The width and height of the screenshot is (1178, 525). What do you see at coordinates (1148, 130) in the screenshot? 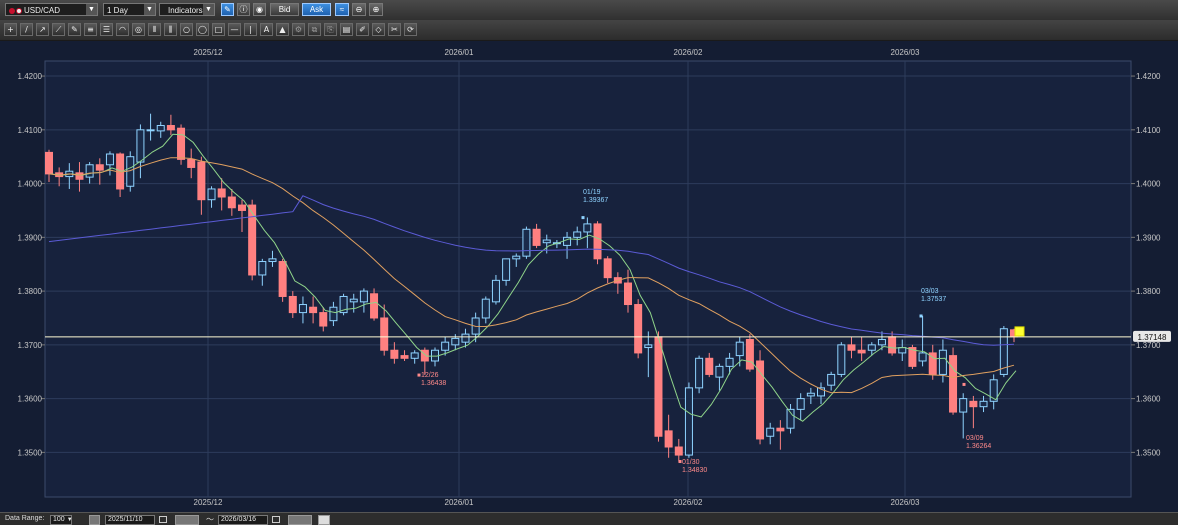
I see `y-tick-label-right: 1.4100` at bounding box center [1148, 130].